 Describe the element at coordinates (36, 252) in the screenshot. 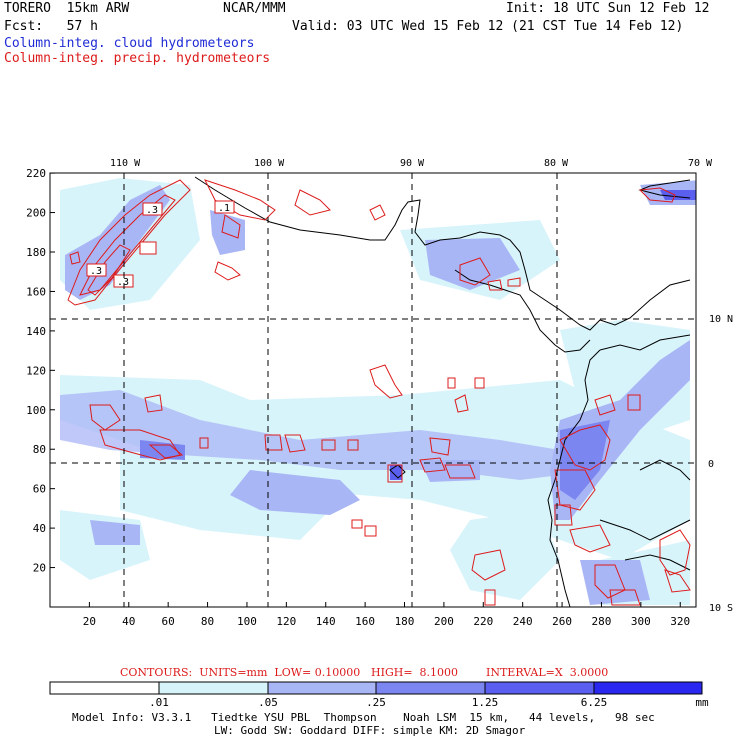

I see `y-tick-label: 180` at that location.